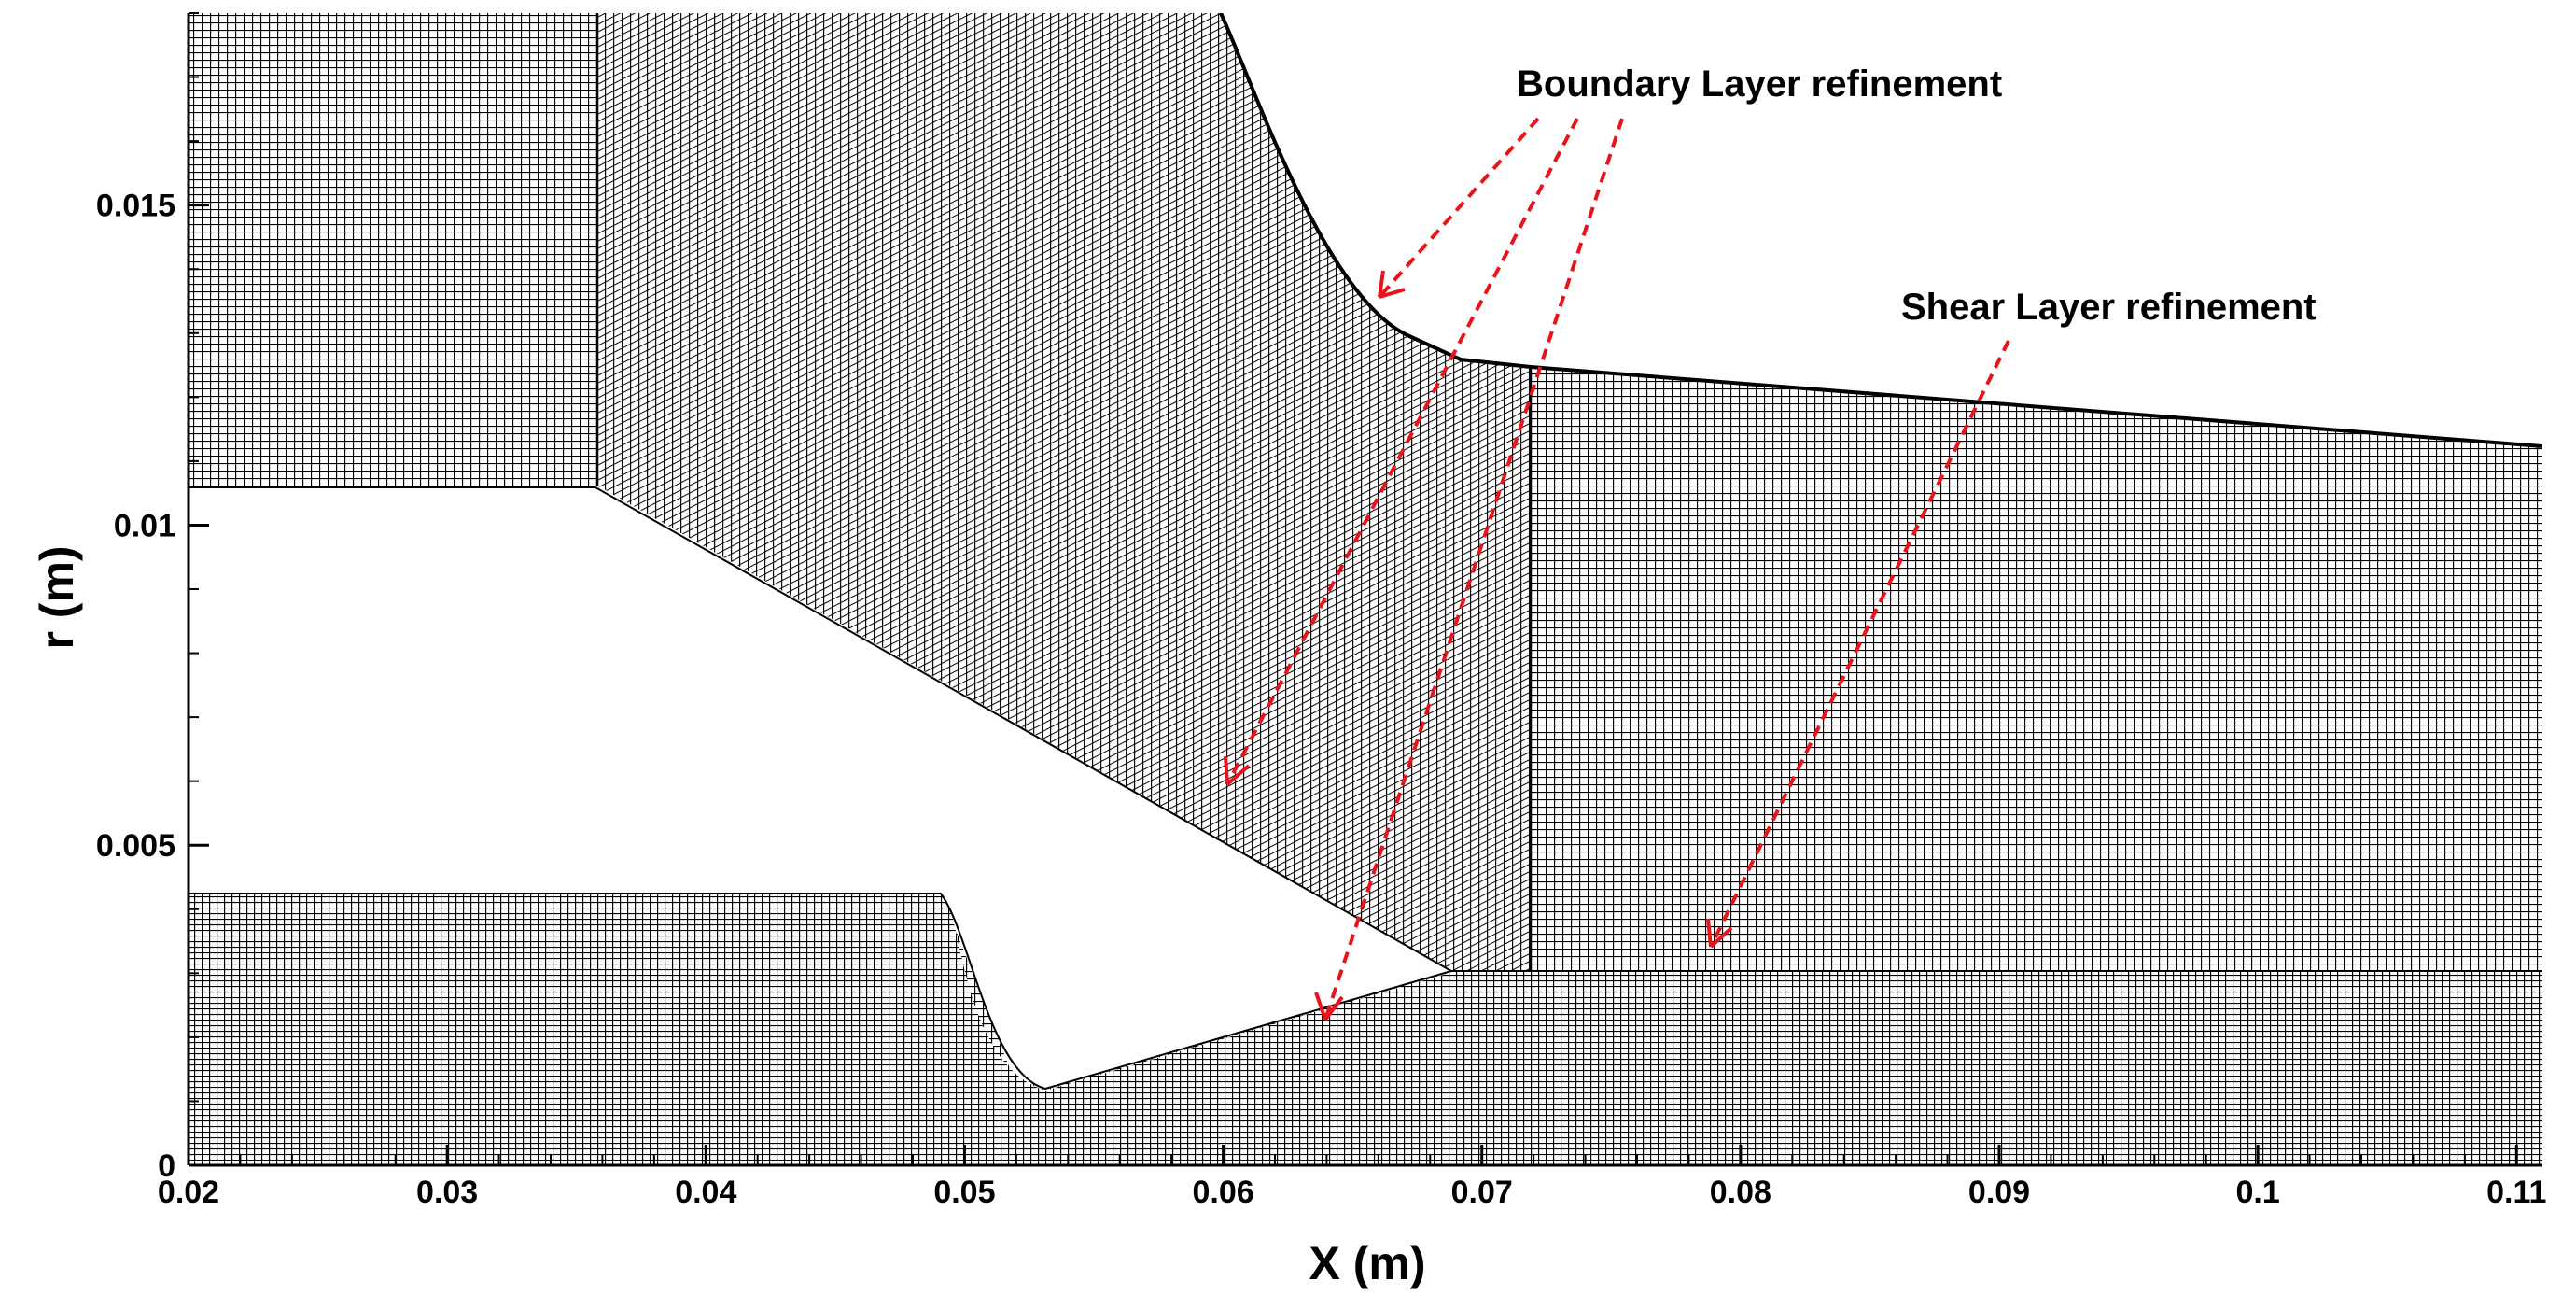 The height and width of the screenshot is (1295, 2576). I want to click on y-tick-label: 0.005, so click(135, 846).